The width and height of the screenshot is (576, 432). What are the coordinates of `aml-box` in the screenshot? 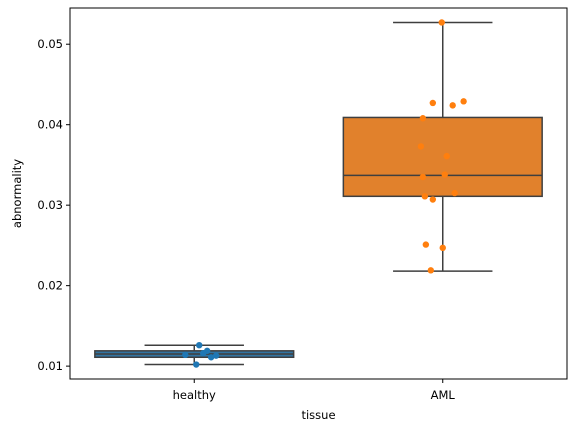 It's located at (442, 157).